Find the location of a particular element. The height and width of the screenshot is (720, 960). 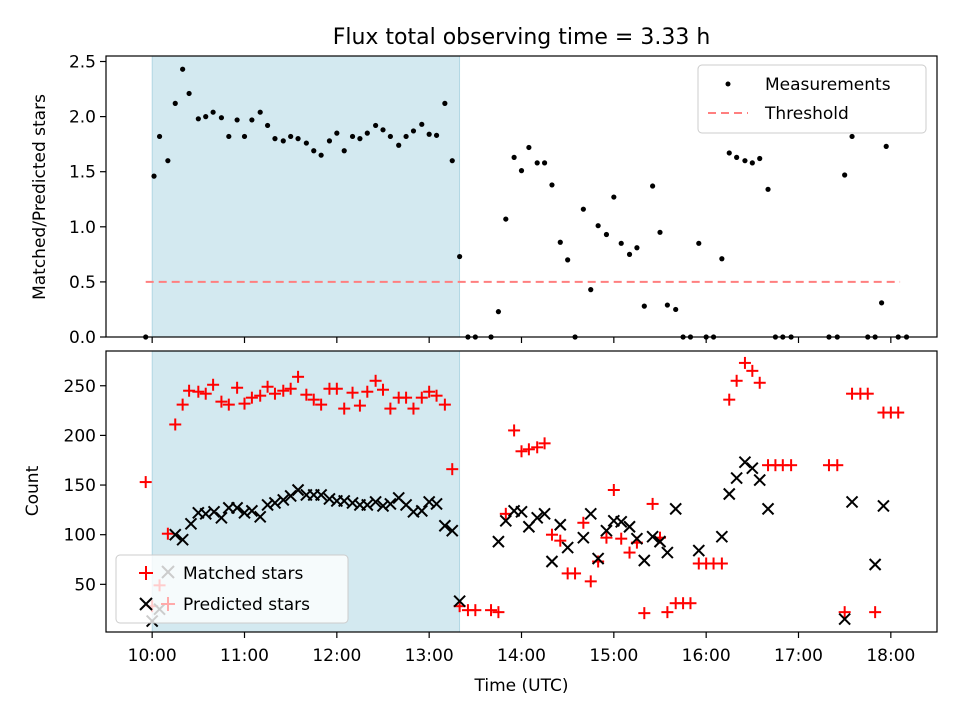

bottom-legend-box is located at coordinates (232, 589).